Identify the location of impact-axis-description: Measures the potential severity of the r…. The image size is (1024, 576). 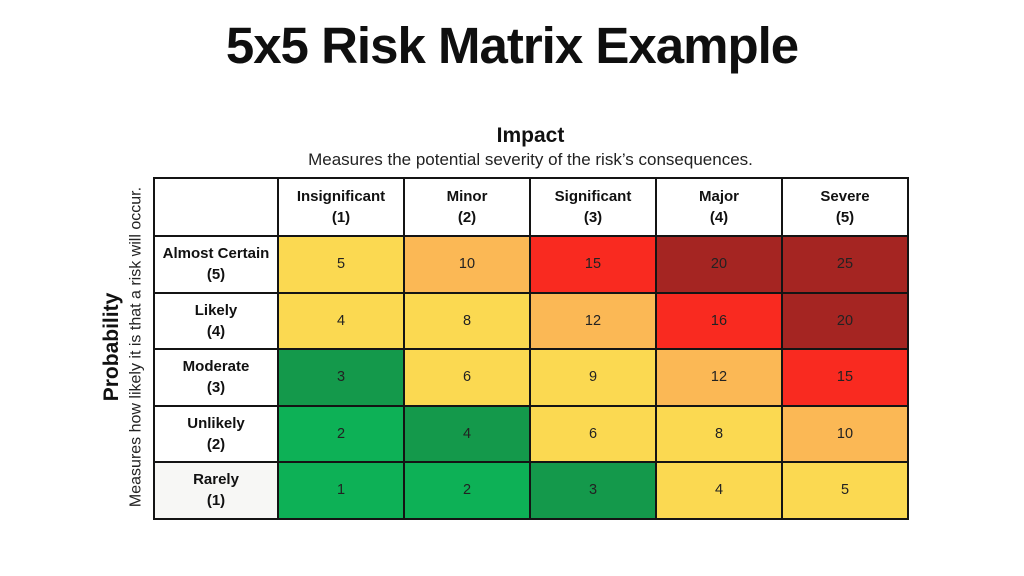
(530, 159).